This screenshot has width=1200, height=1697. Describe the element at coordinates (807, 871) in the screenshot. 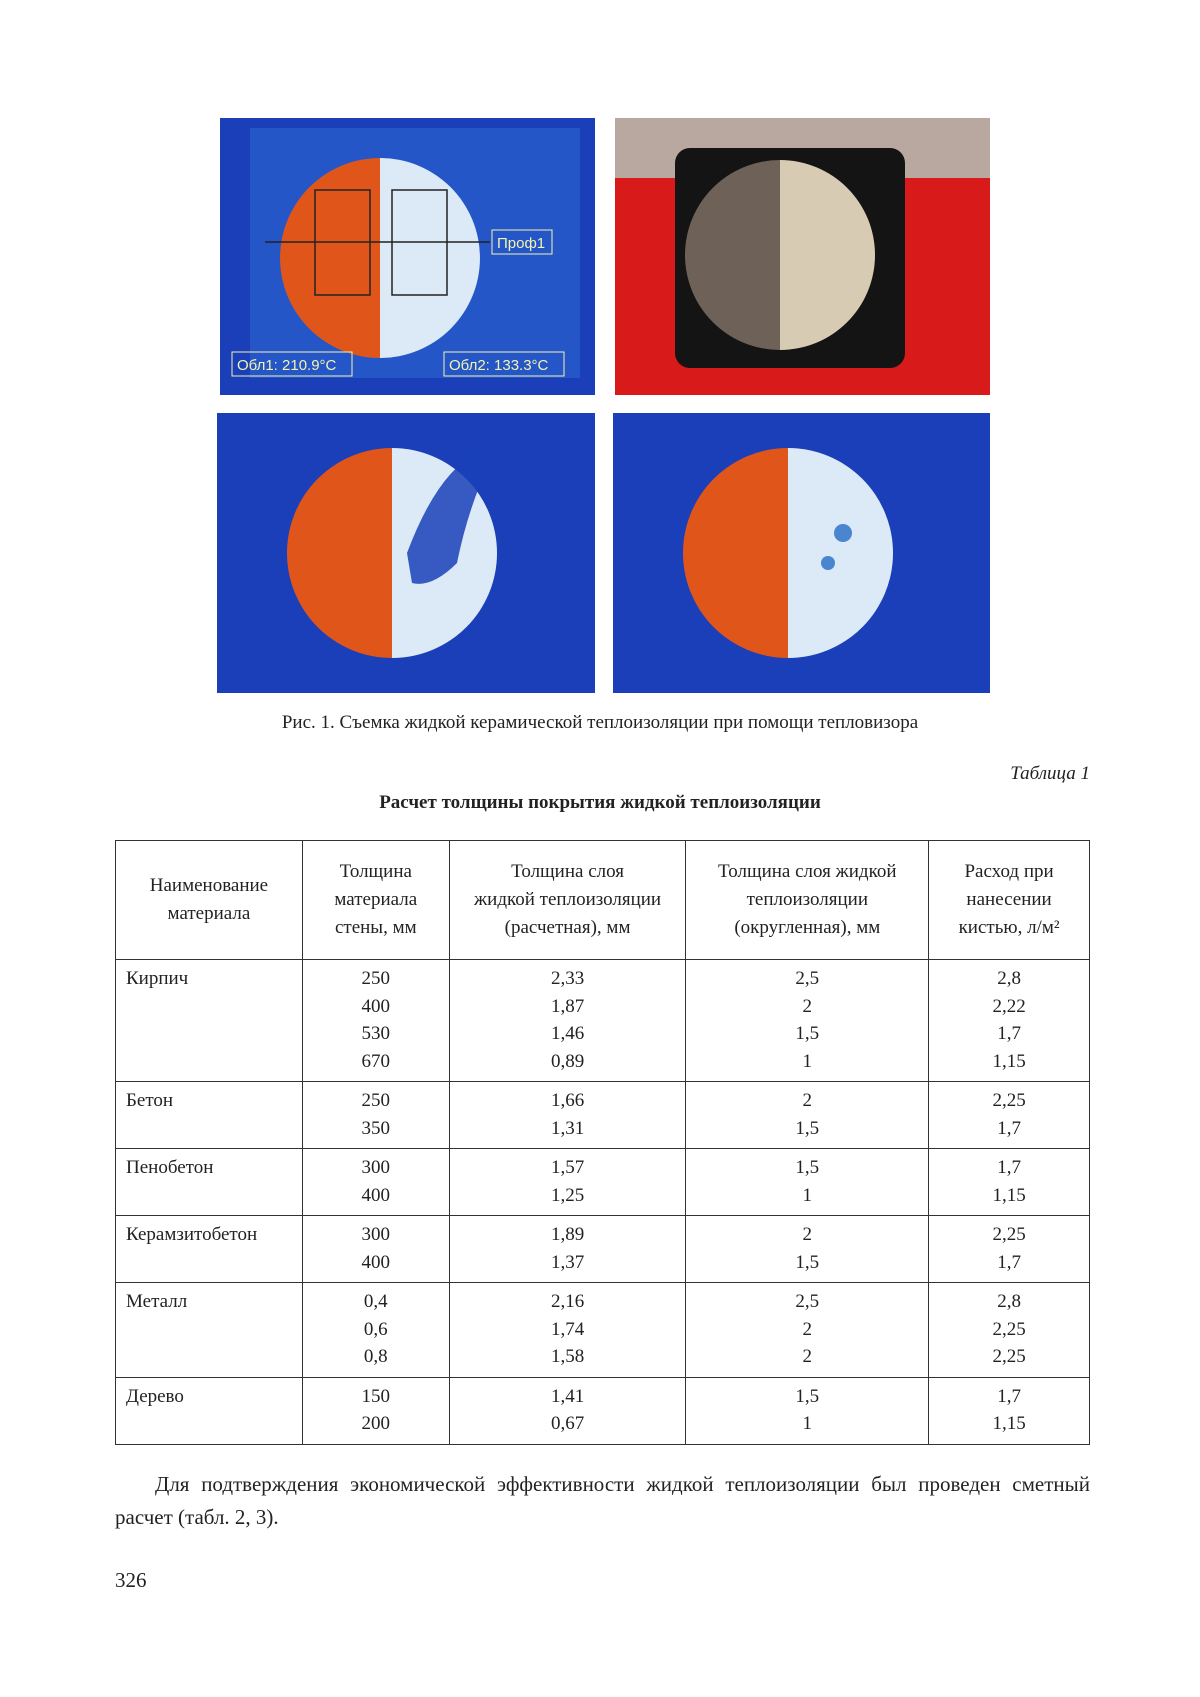

I see `header-line: Толщина слоя жидкой` at that location.